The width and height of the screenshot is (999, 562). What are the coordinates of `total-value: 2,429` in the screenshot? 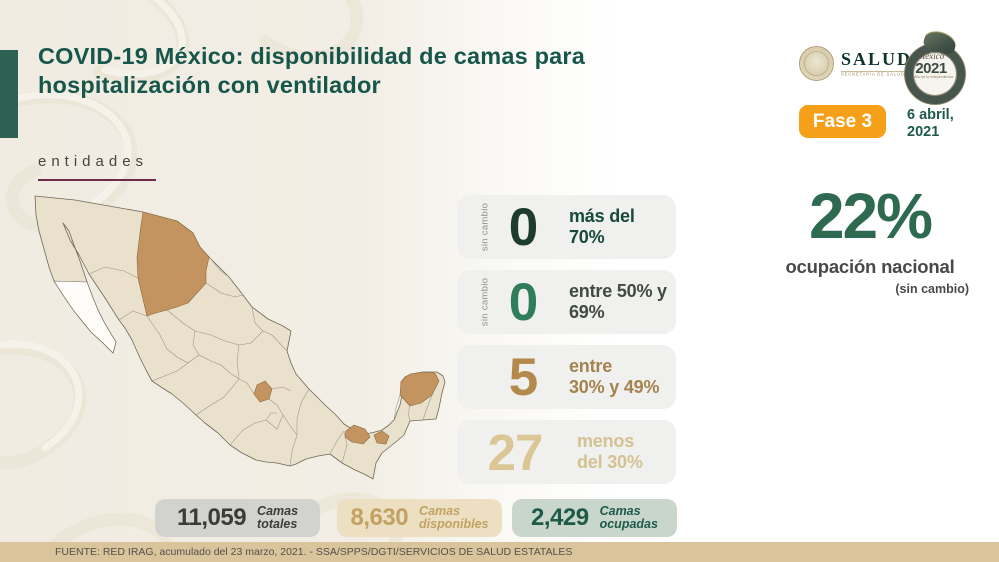 It's located at (560, 517).